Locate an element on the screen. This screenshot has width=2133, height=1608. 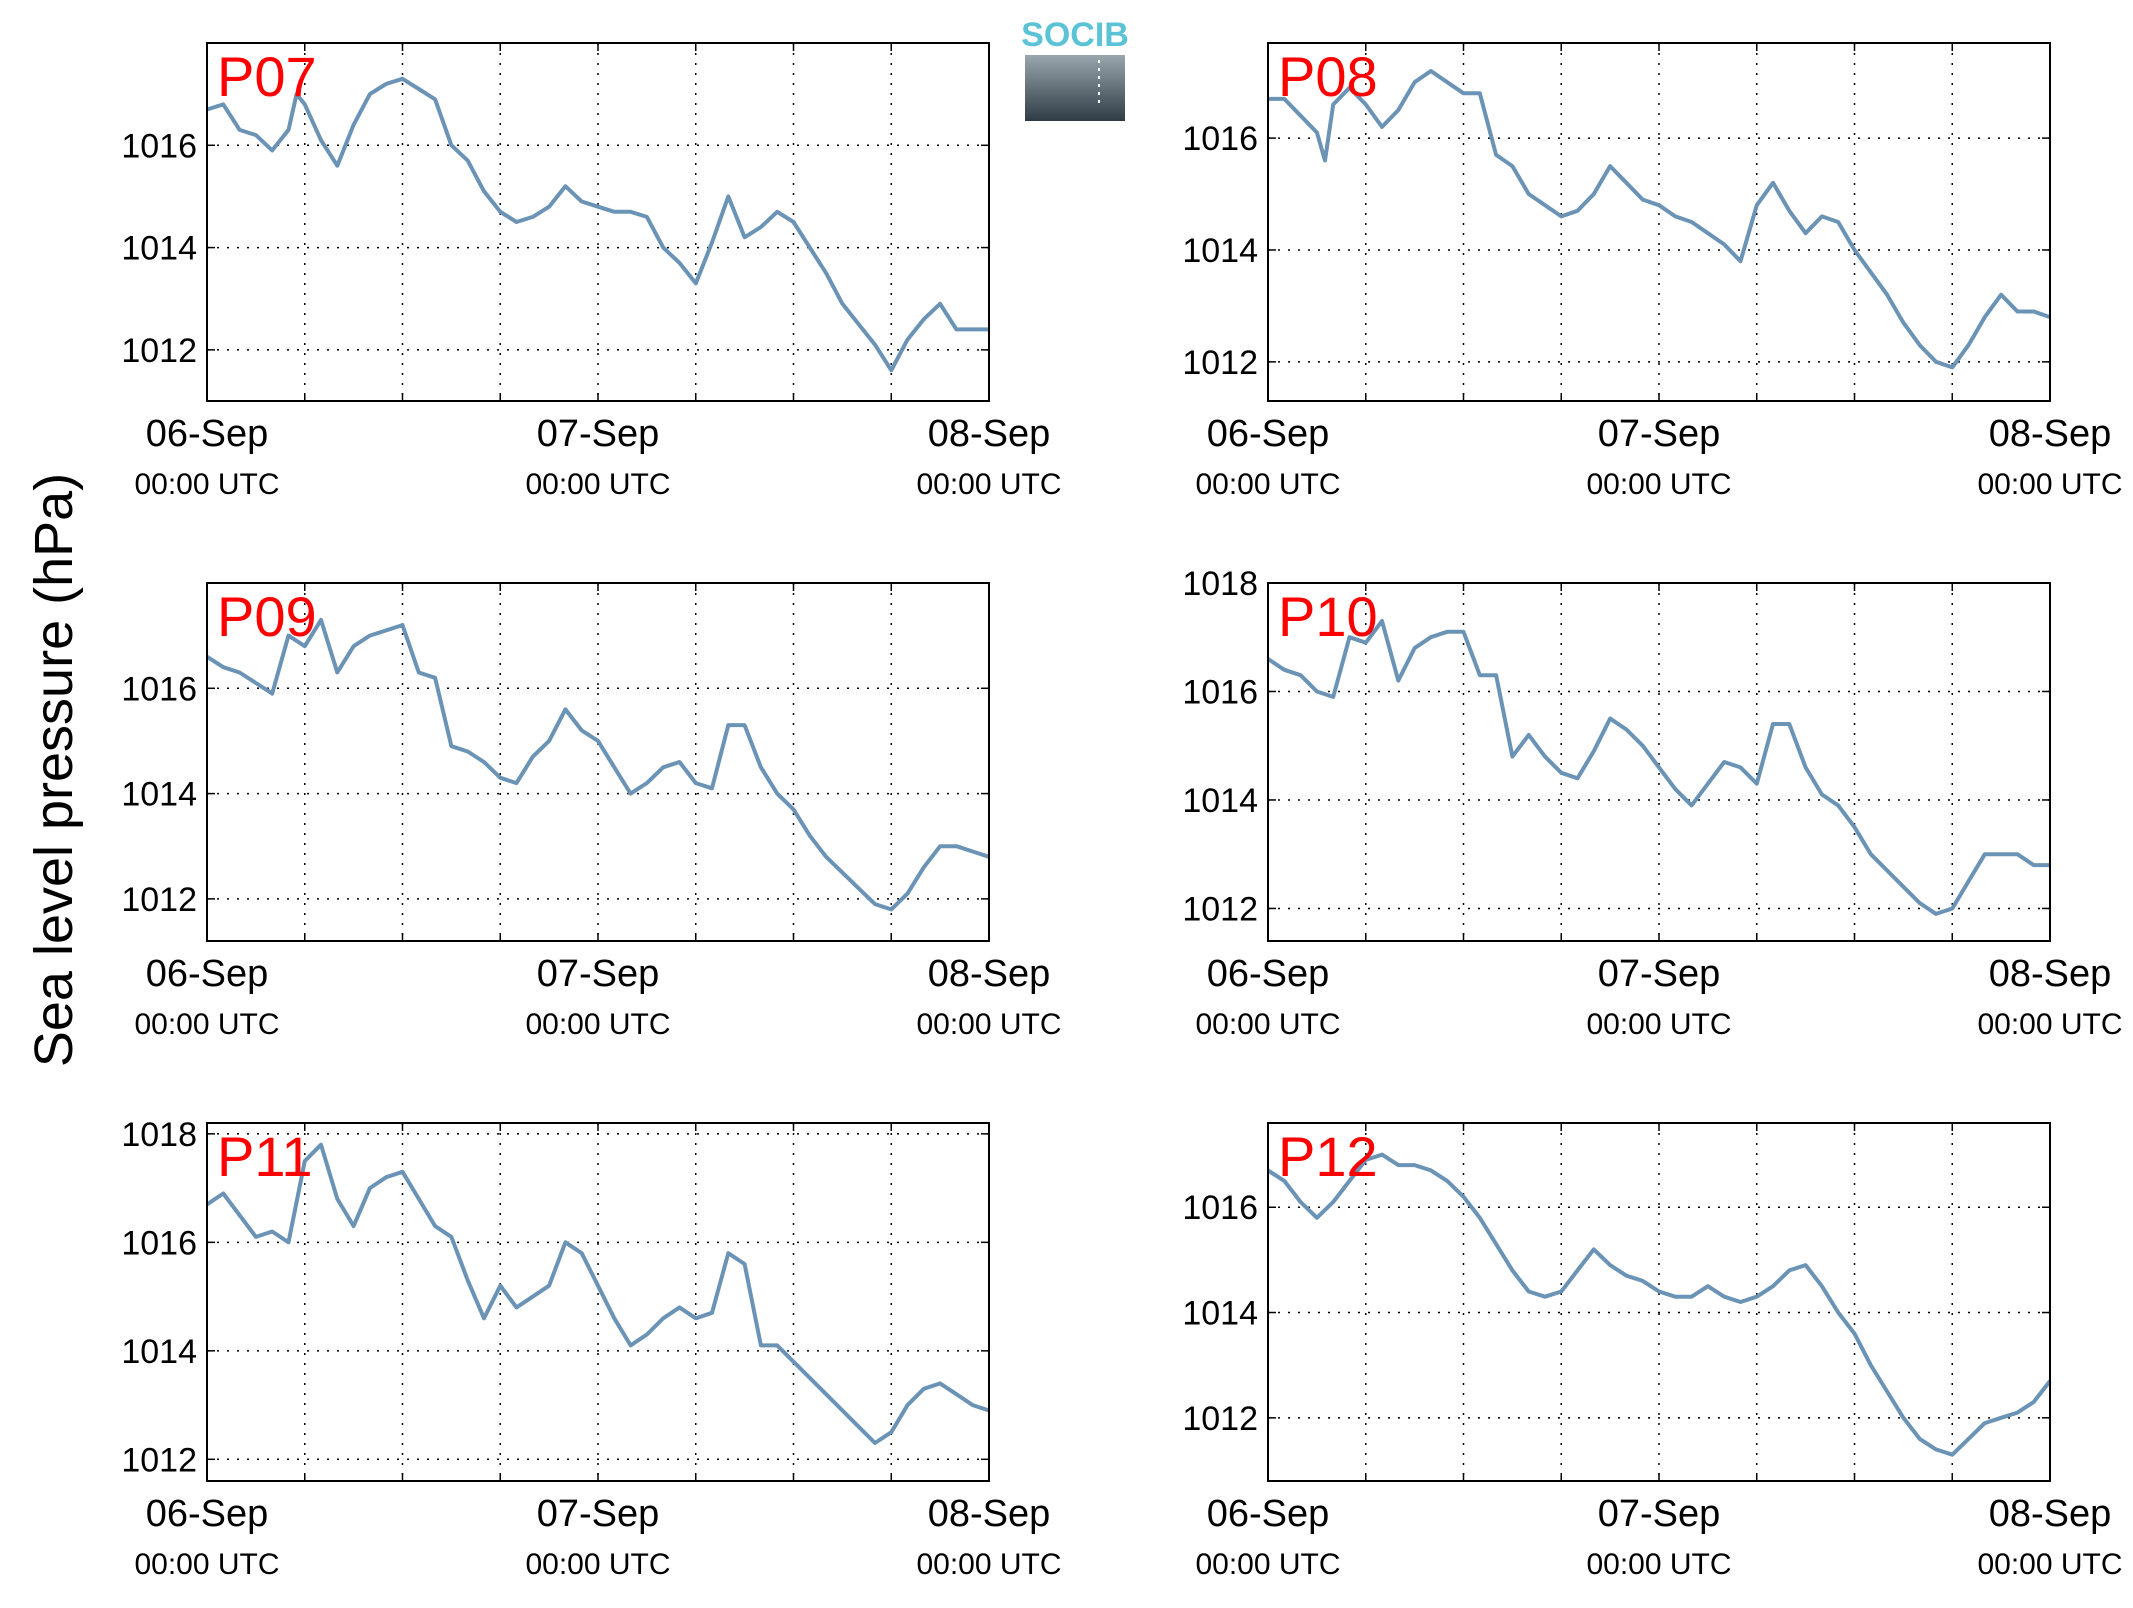
pressure-line-p11 is located at coordinates (597, 1293).